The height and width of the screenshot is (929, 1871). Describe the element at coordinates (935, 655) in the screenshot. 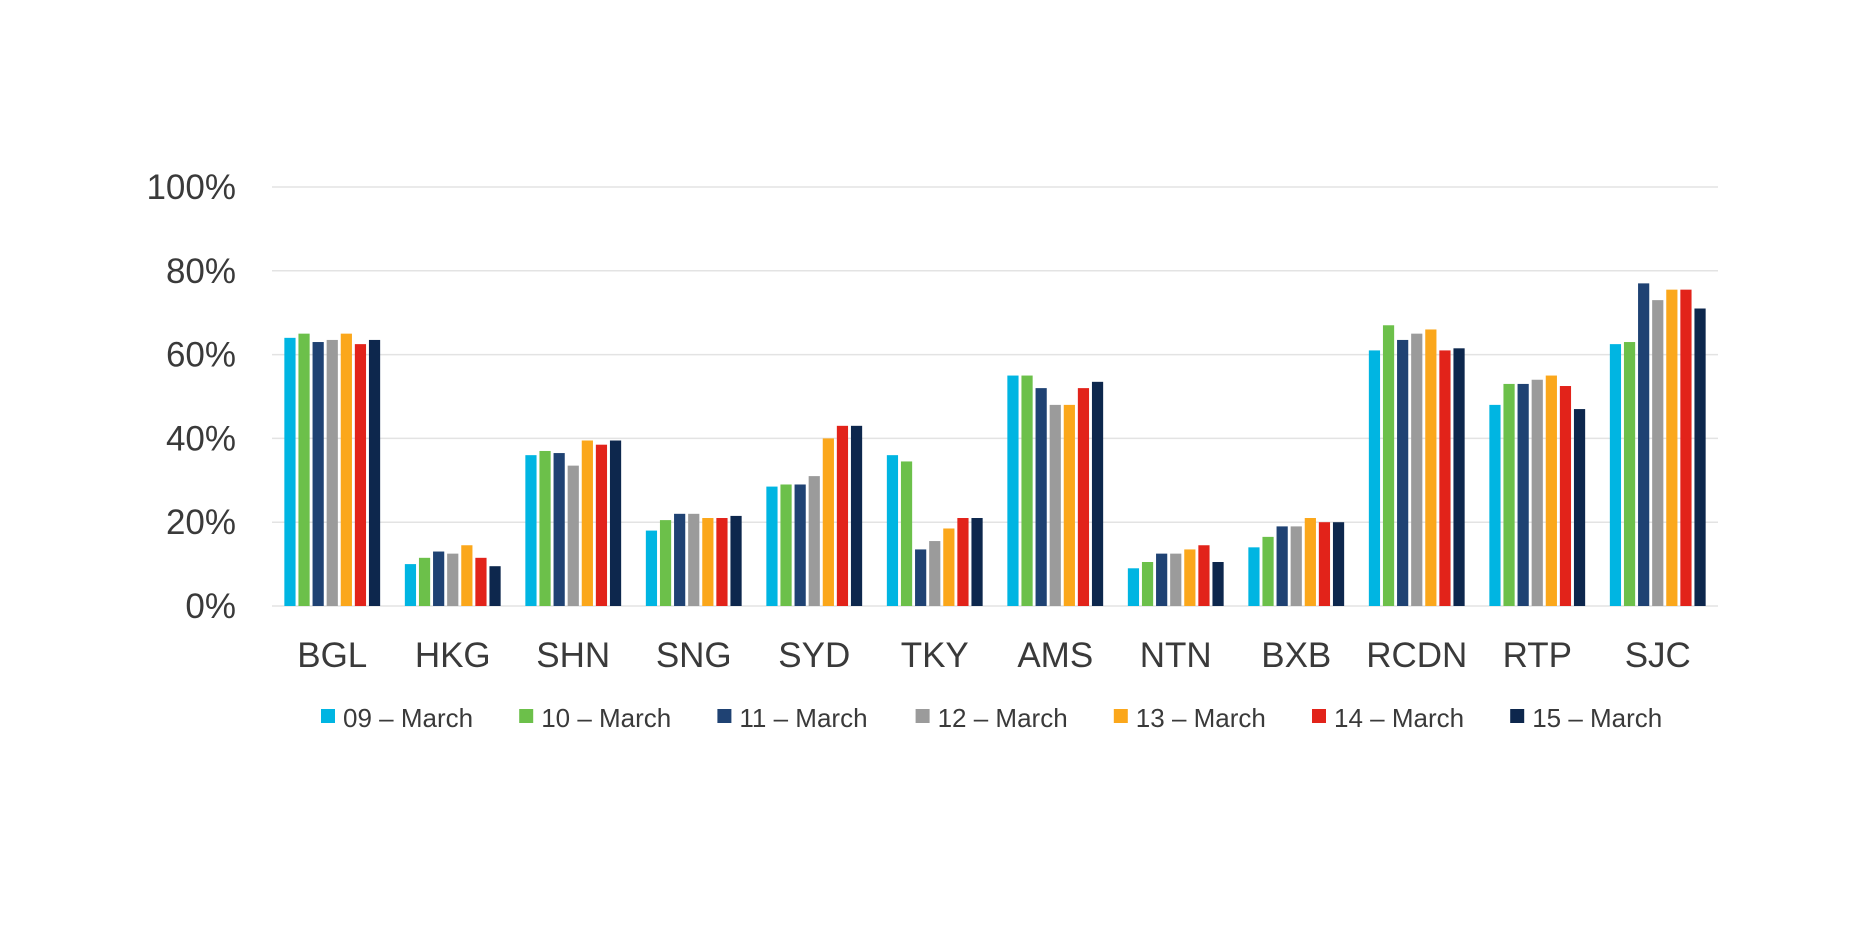

I see `x-tick-label: TKY` at that location.